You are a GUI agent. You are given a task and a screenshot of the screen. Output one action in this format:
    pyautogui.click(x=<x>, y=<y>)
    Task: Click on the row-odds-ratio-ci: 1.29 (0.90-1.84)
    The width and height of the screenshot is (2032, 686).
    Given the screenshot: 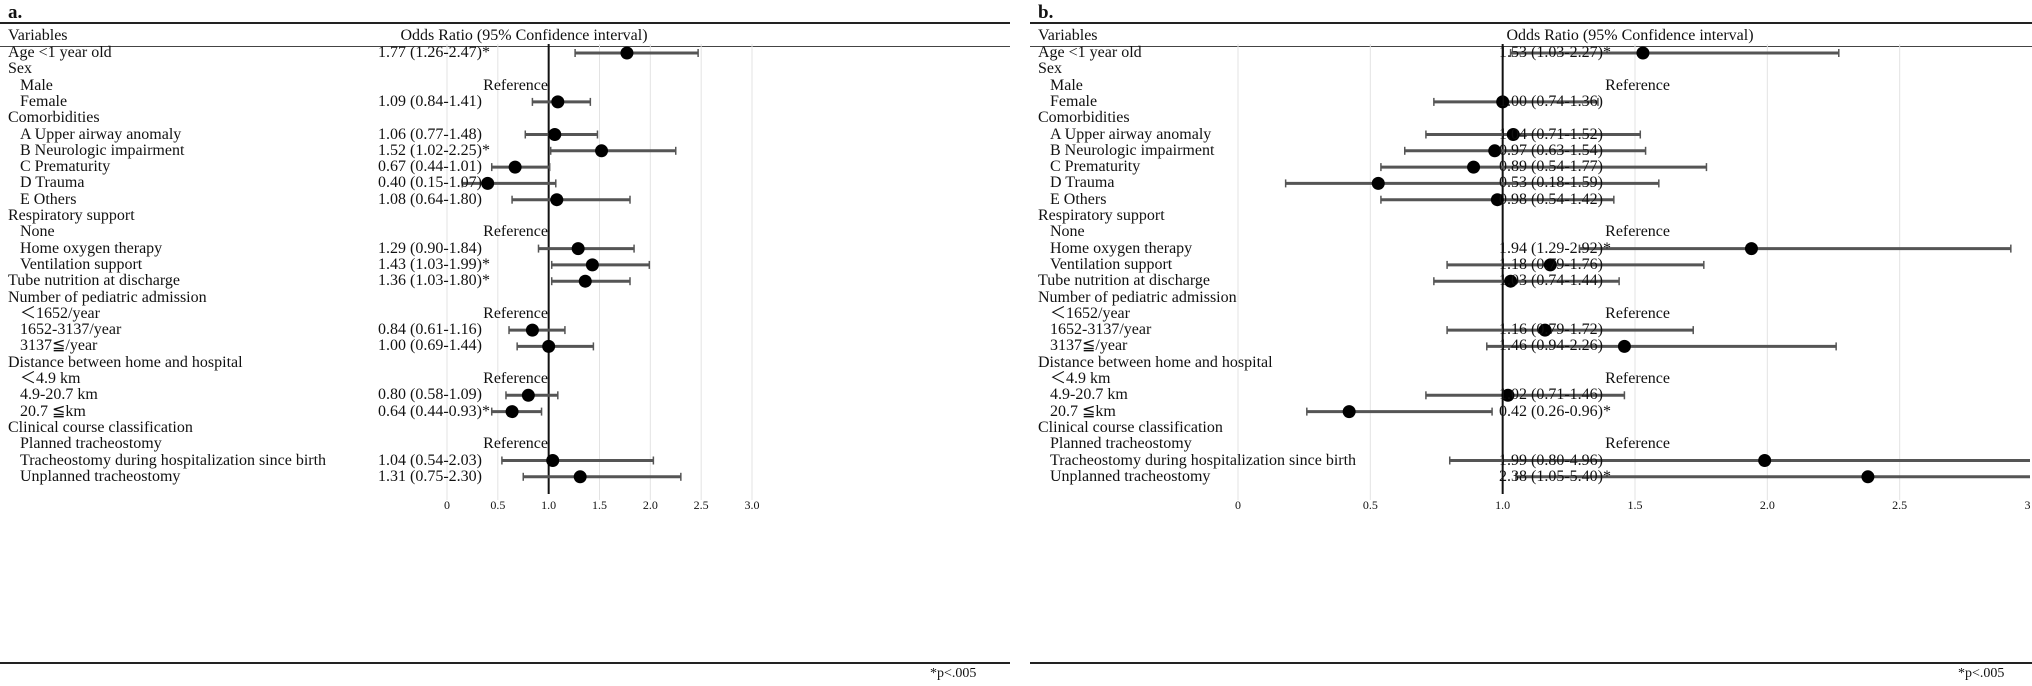 What is the action you would take?
    pyautogui.click(x=430, y=248)
    